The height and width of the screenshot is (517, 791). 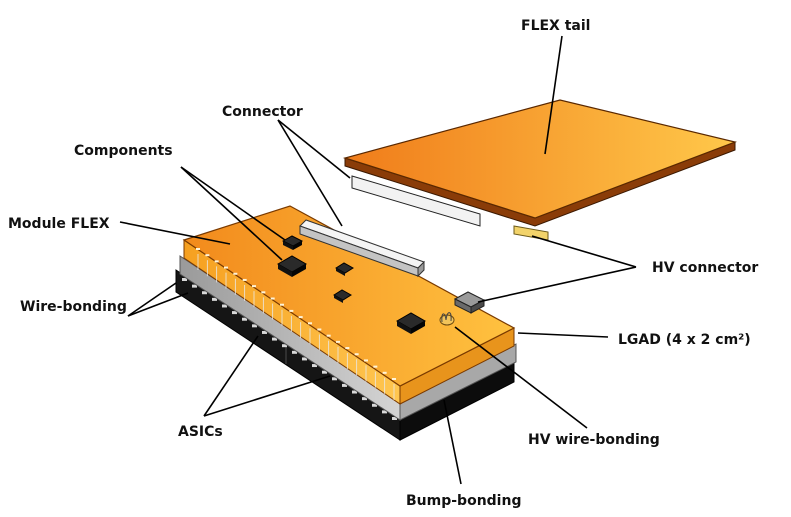 I want to click on leader-connector-b, so click(x=310, y=173).